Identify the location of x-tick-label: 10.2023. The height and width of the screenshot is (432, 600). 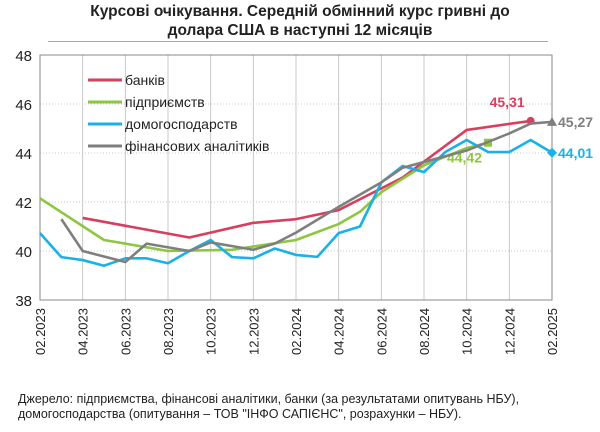
(211, 331).